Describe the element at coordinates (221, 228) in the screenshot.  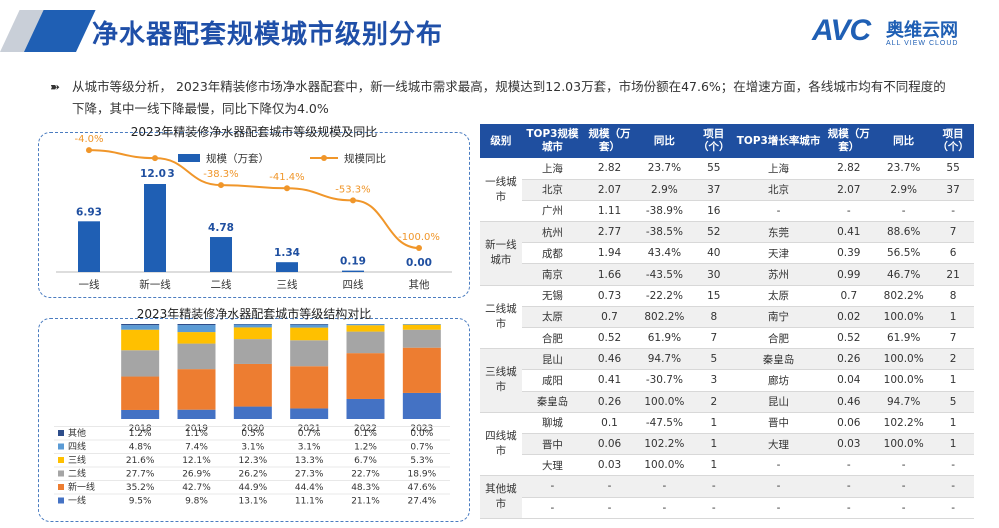
I see `scale-bar-label: 4.78` at that location.